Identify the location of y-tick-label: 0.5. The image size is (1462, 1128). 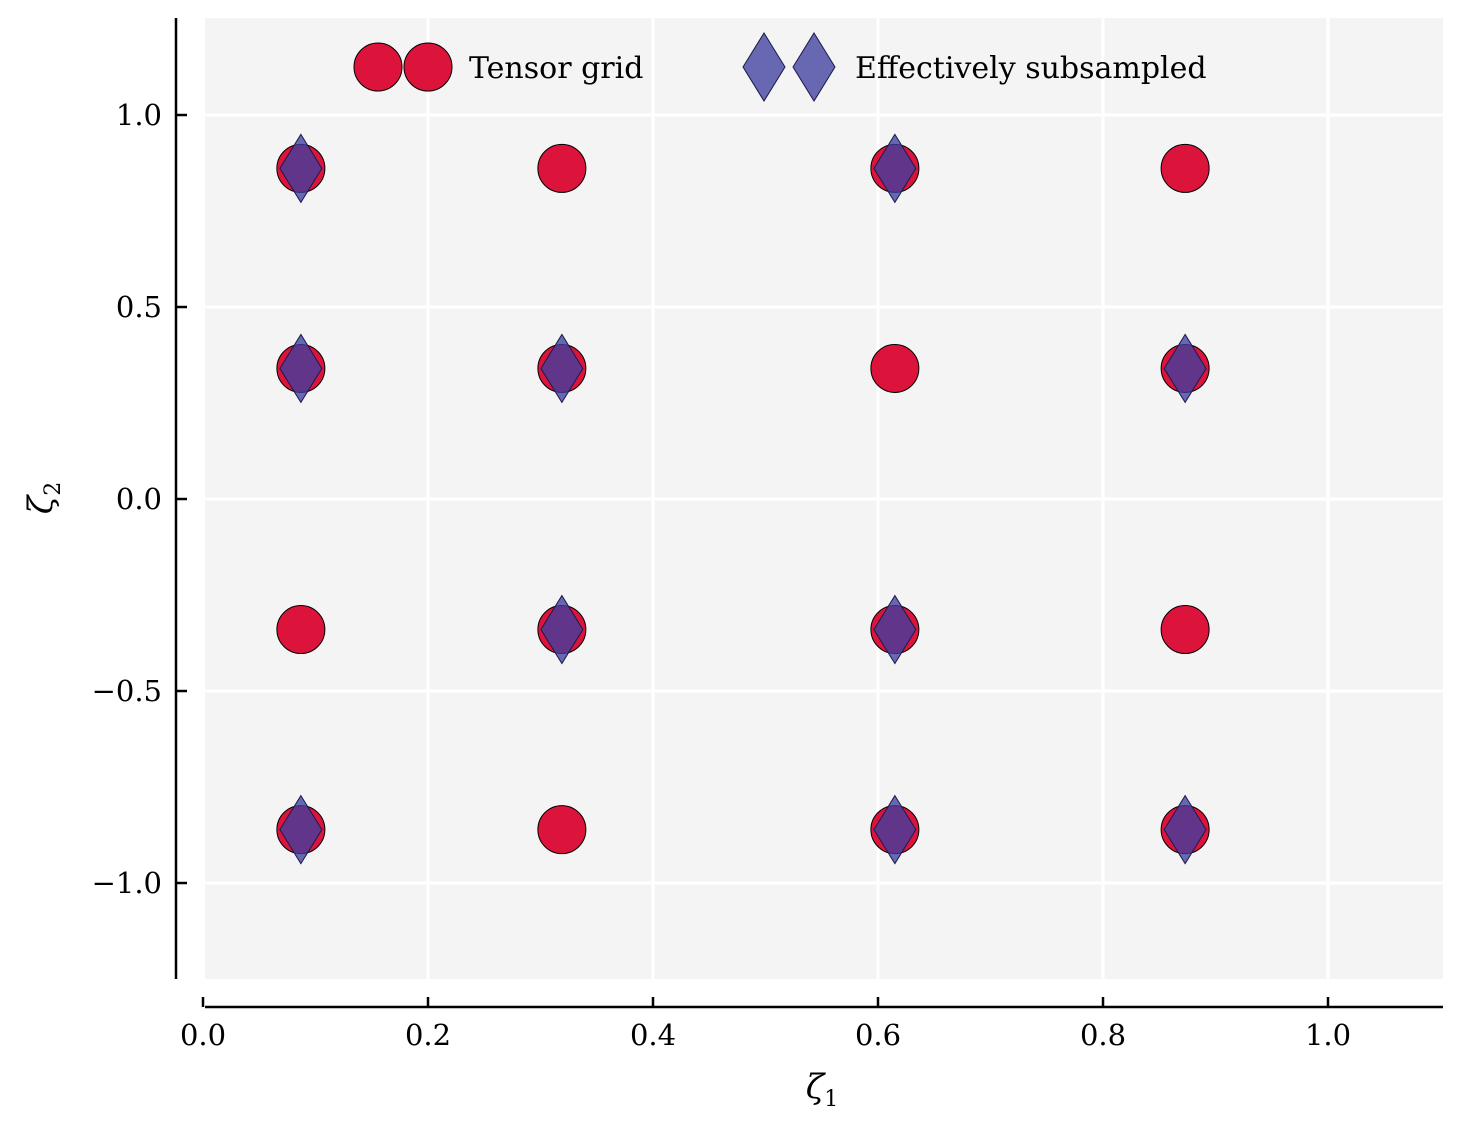
(139, 307).